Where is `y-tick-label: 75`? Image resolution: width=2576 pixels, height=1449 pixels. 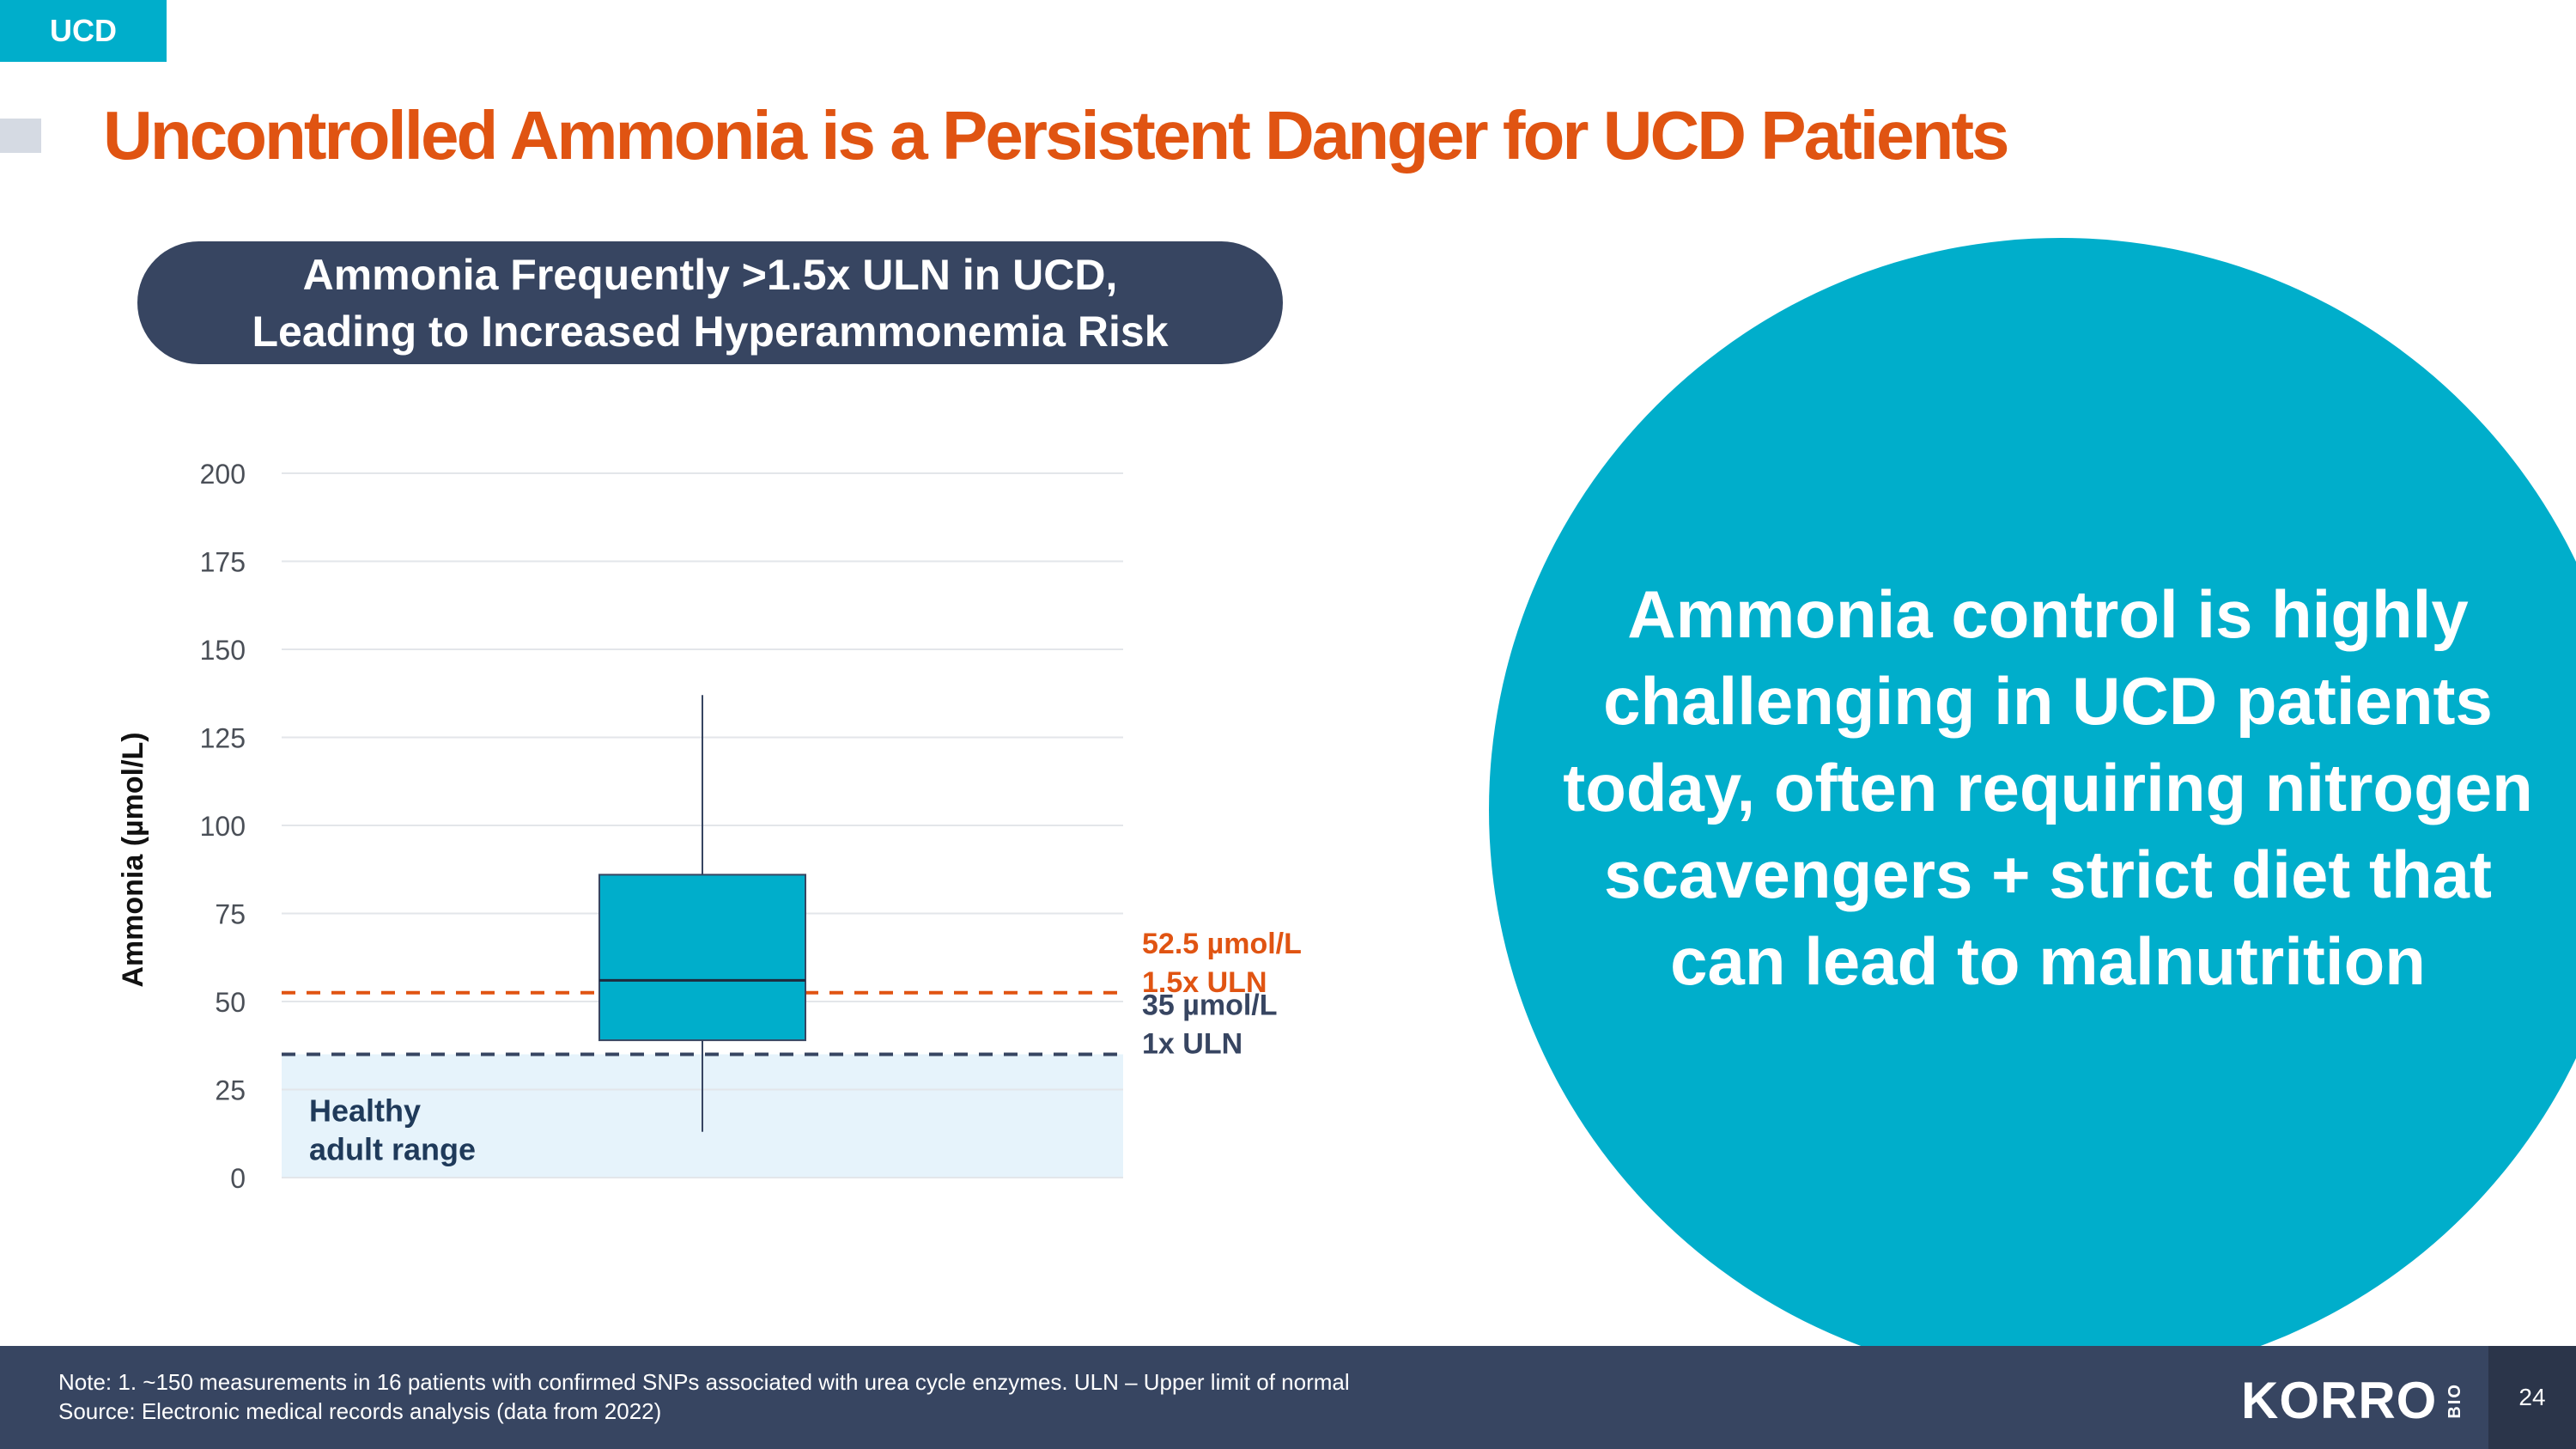
y-tick-label: 75 is located at coordinates (230, 914).